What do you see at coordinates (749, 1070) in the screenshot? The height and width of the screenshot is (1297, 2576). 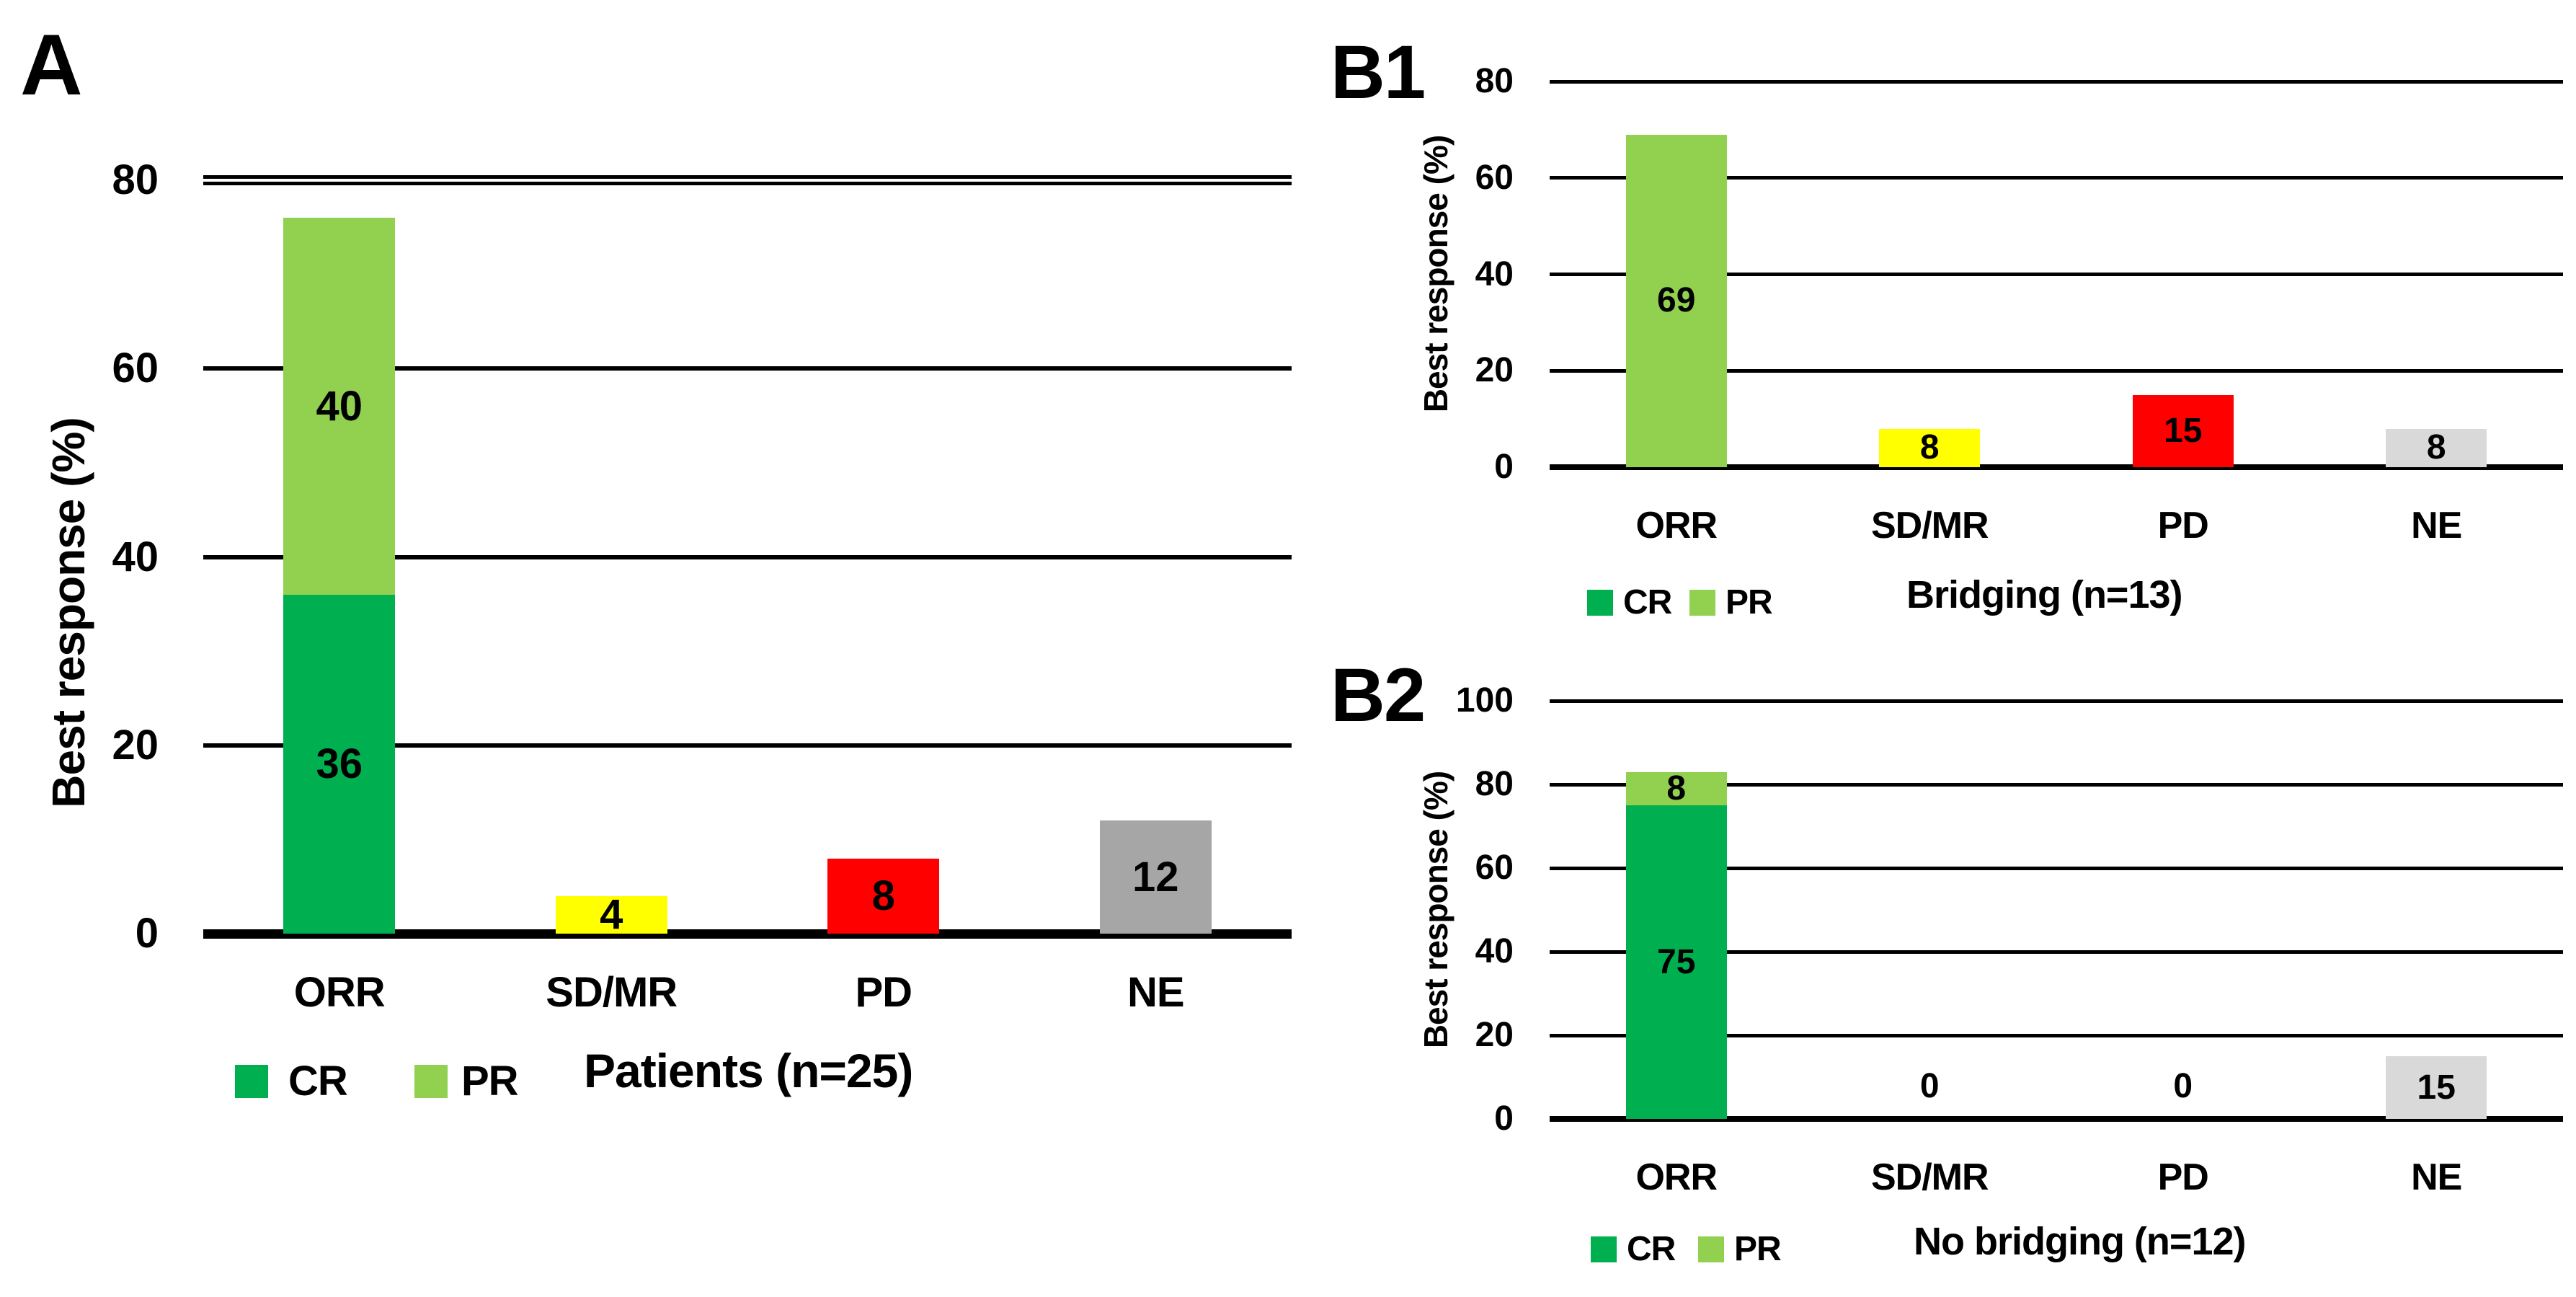 I see `caption-a: Patients (n=25)` at bounding box center [749, 1070].